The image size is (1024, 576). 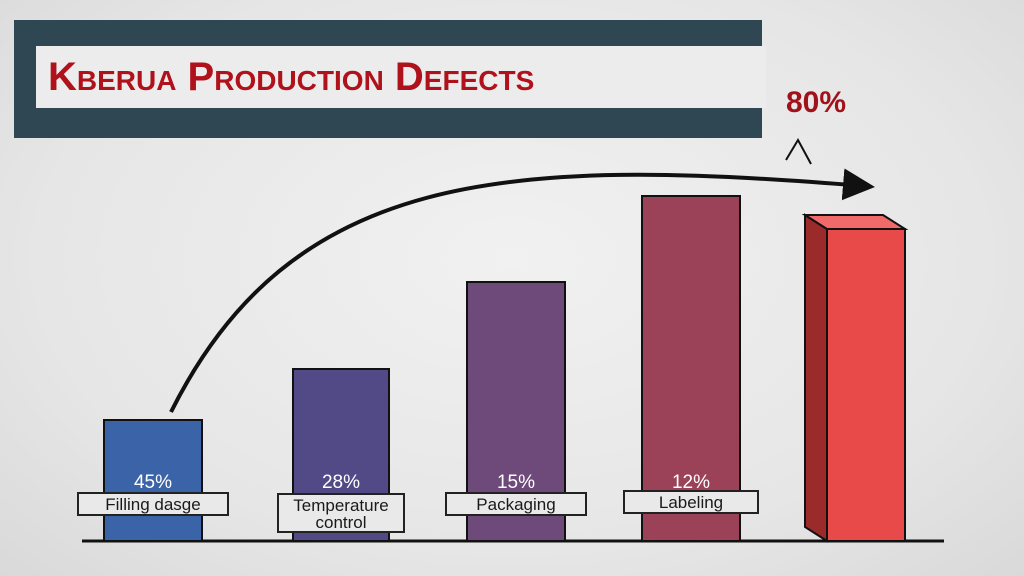 I want to click on bar-side-face, so click(x=816, y=378).